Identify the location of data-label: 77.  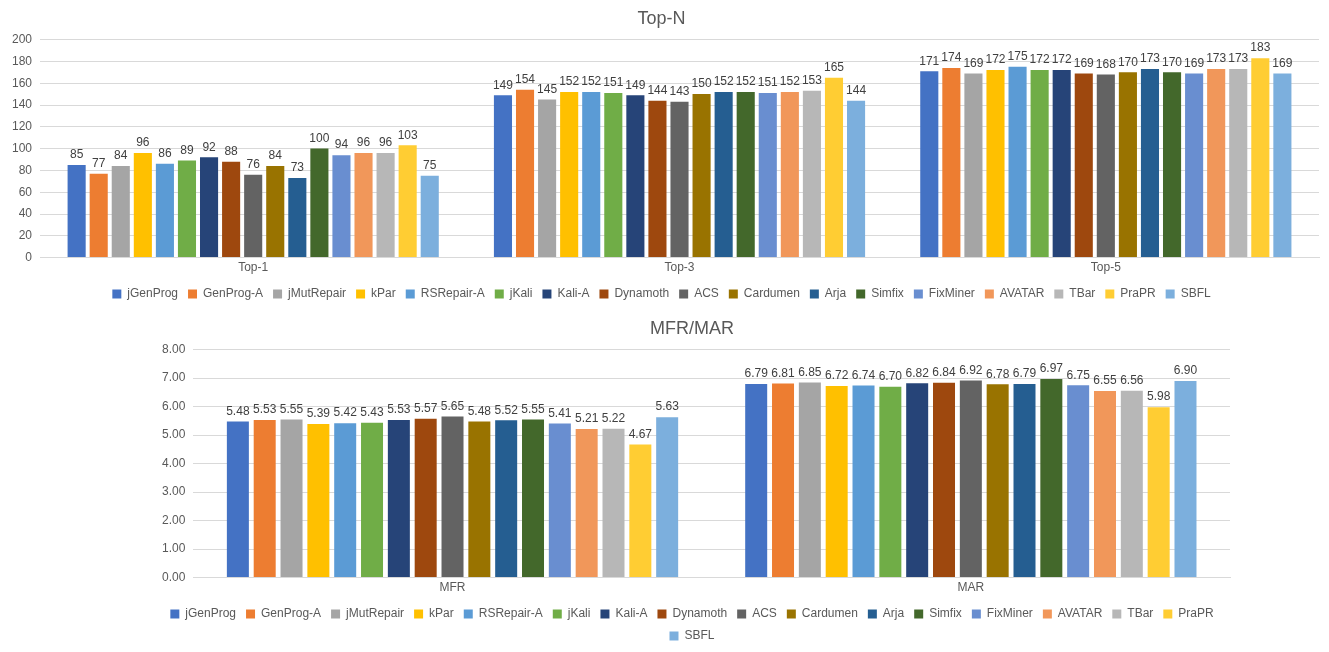
(99, 162).